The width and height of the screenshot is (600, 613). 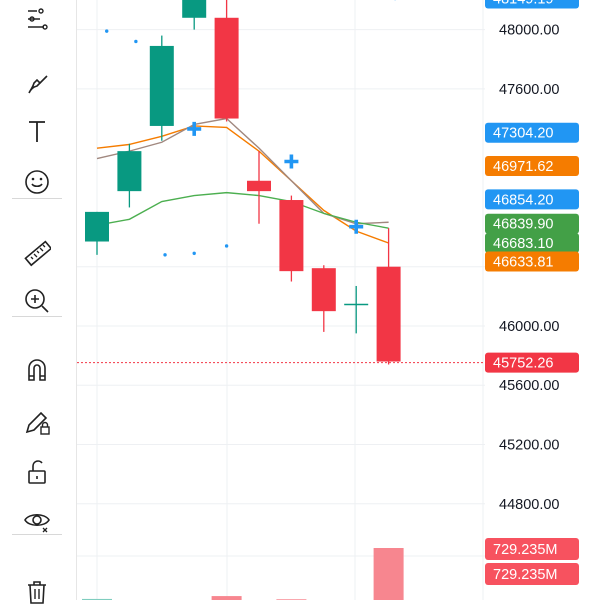 What do you see at coordinates (243, 211) in the screenshot?
I see `ma-line-green` at bounding box center [243, 211].